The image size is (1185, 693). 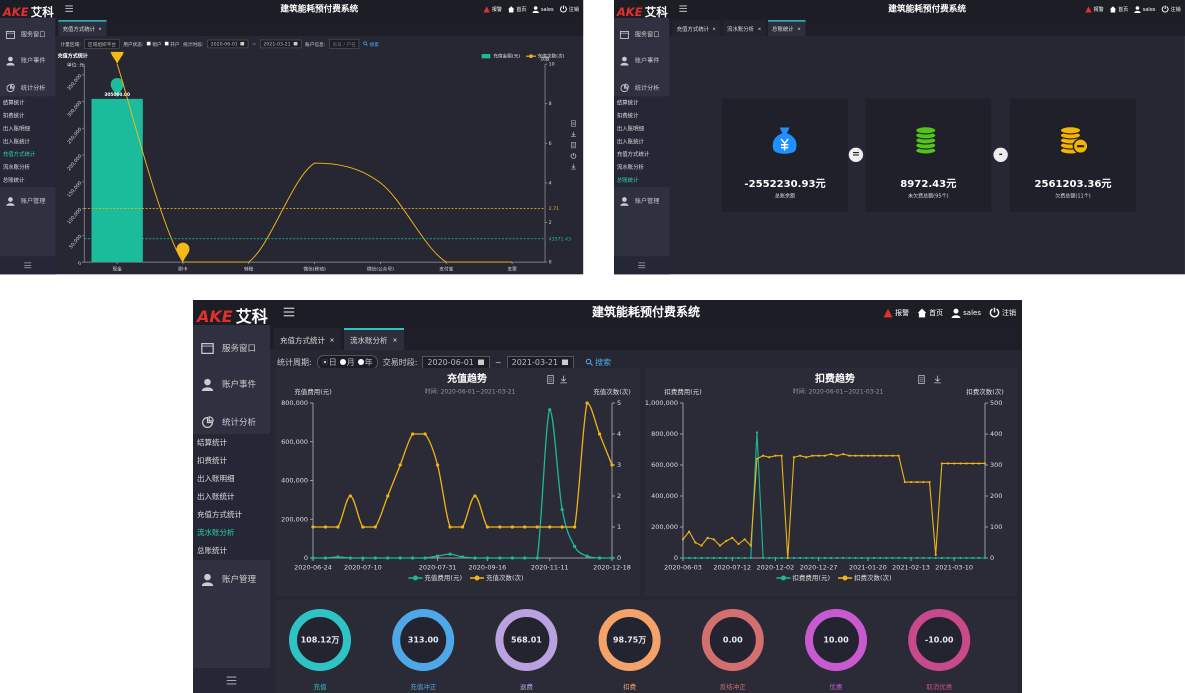 I want to click on date-text: 2021-03-21, so click(x=535, y=362).